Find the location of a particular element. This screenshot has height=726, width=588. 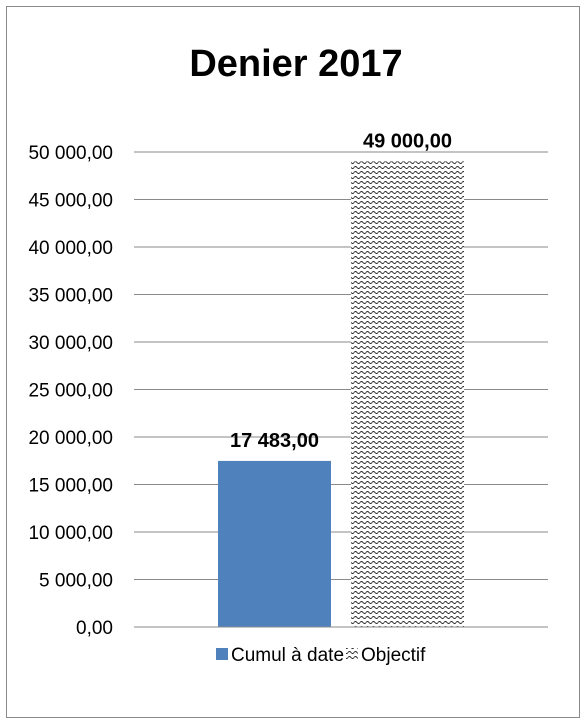

chart-title: Denier 2017 is located at coordinates (295, 64).